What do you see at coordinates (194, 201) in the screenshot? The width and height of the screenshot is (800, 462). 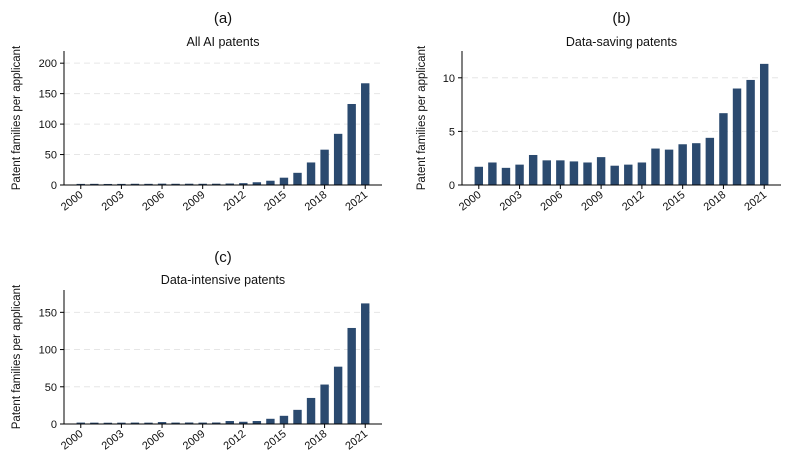 I see `x-tick-label: 2009` at bounding box center [194, 201].